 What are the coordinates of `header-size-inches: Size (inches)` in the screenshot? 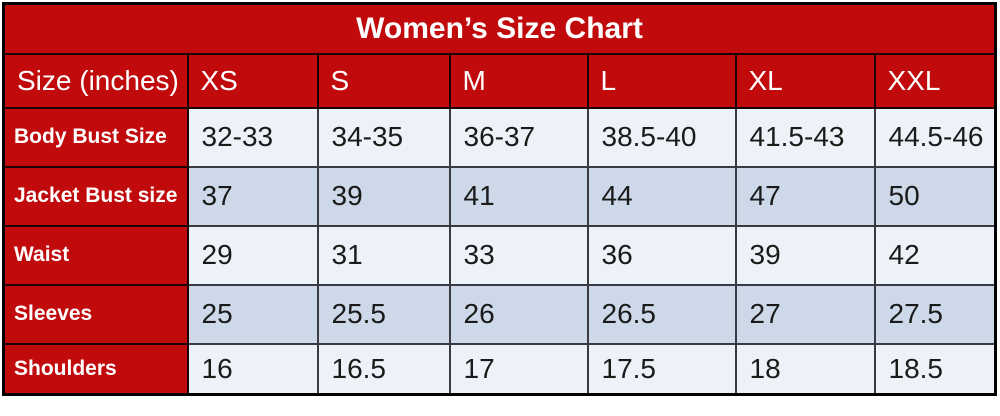 It's located at (95, 80).